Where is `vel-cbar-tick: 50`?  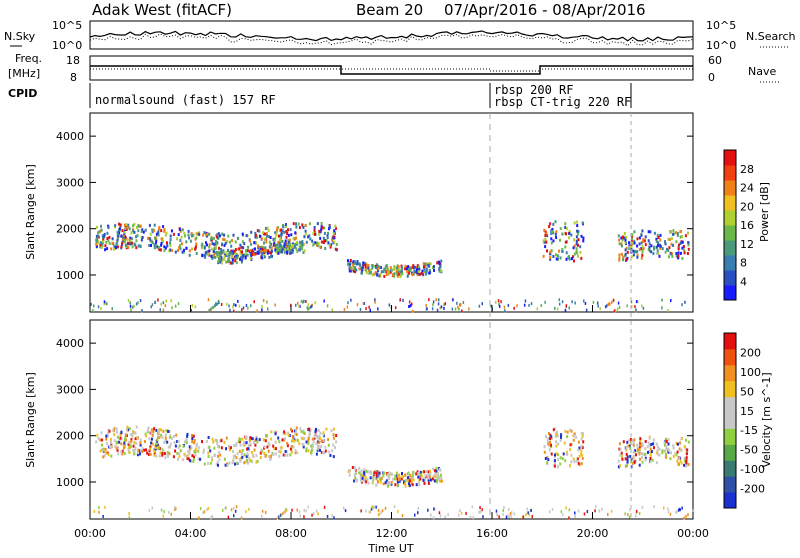 vel-cbar-tick: 50 is located at coordinates (747, 391).